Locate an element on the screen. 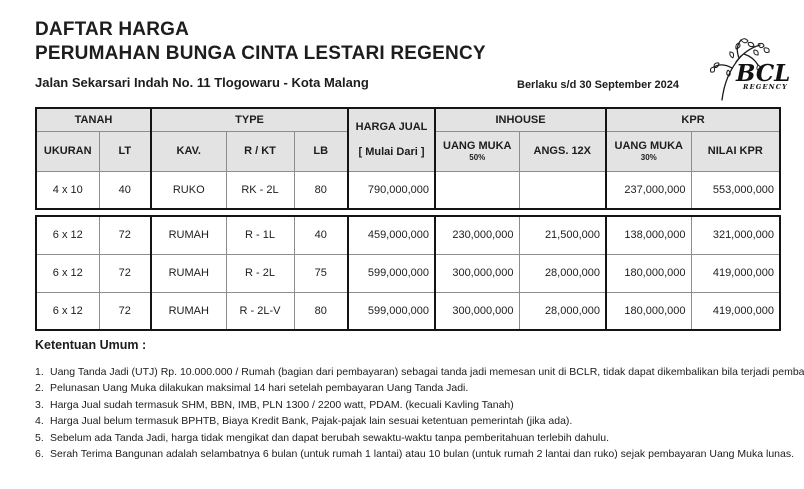 The height and width of the screenshot is (489, 804). col-header-nilai-kpr: NILAI KPR is located at coordinates (735, 151).